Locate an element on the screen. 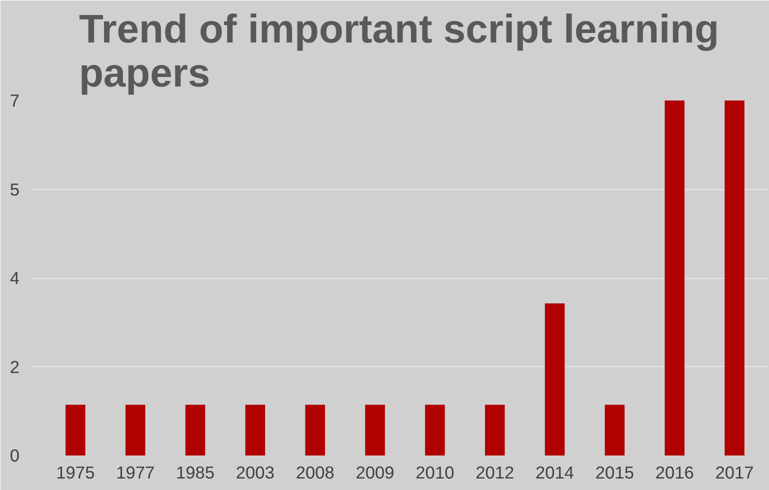  x-tick-label: 2008 is located at coordinates (315, 472).